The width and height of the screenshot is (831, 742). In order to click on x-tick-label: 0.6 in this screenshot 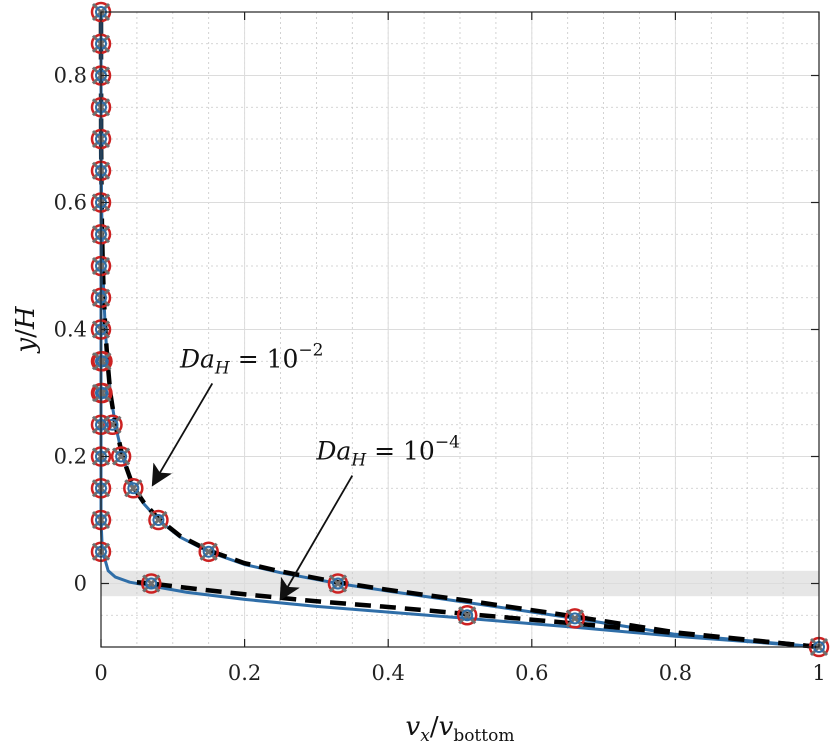, I will do `click(531, 673)`.